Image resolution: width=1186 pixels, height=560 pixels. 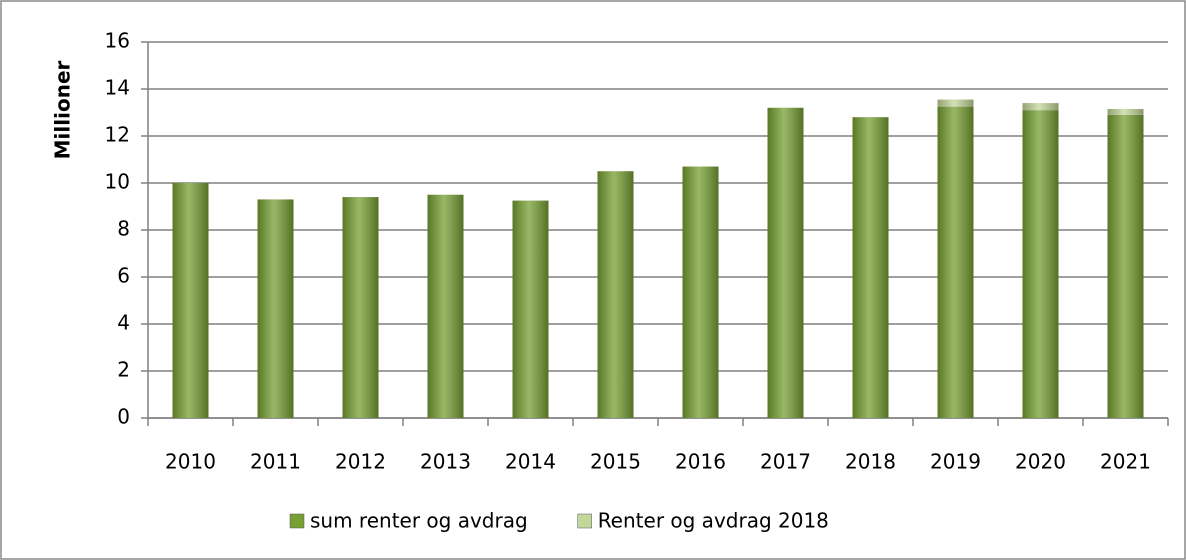 What do you see at coordinates (275, 462) in the screenshot?
I see `x-tick-label: 2011` at bounding box center [275, 462].